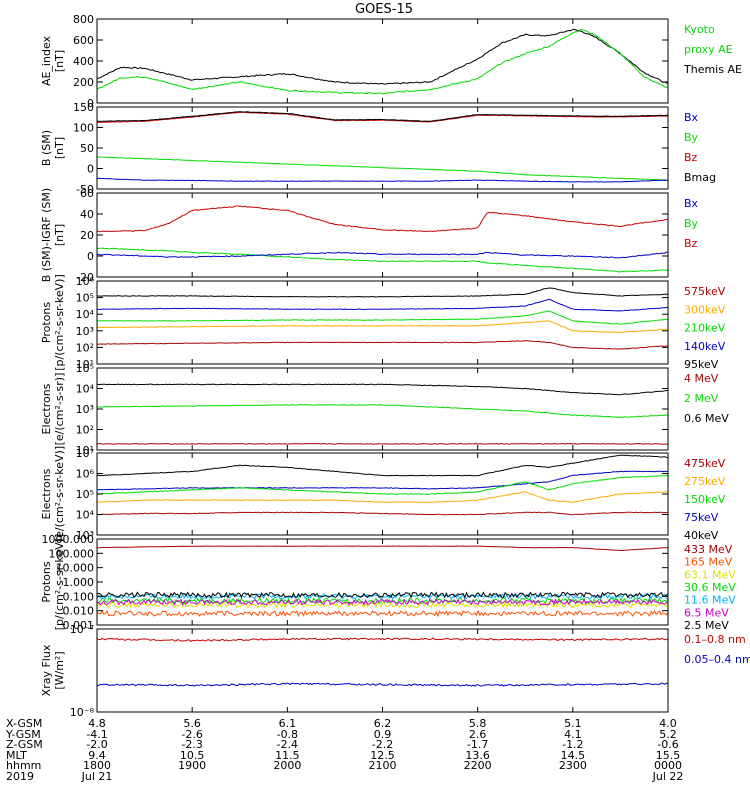  What do you see at coordinates (478, 723) in the screenshot?
I see `x-axis-value: 5.8` at bounding box center [478, 723].